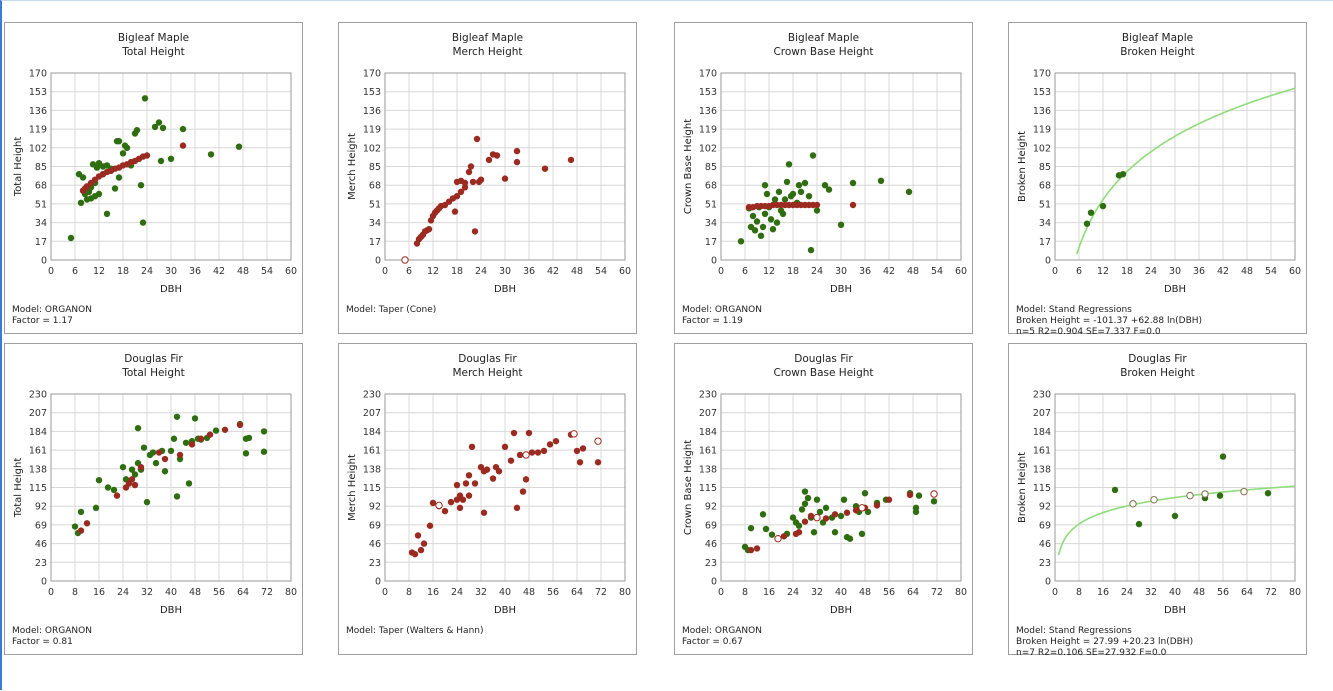 The image size is (1333, 691). Describe the element at coordinates (1271, 271) in the screenshot. I see `x-tick-label: 54` at that location.